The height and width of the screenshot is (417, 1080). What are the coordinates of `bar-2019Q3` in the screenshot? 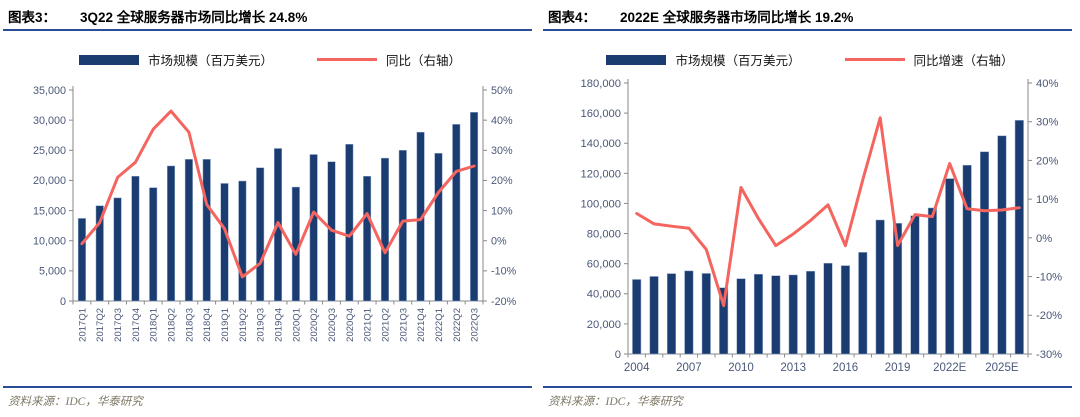 It's located at (260, 234).